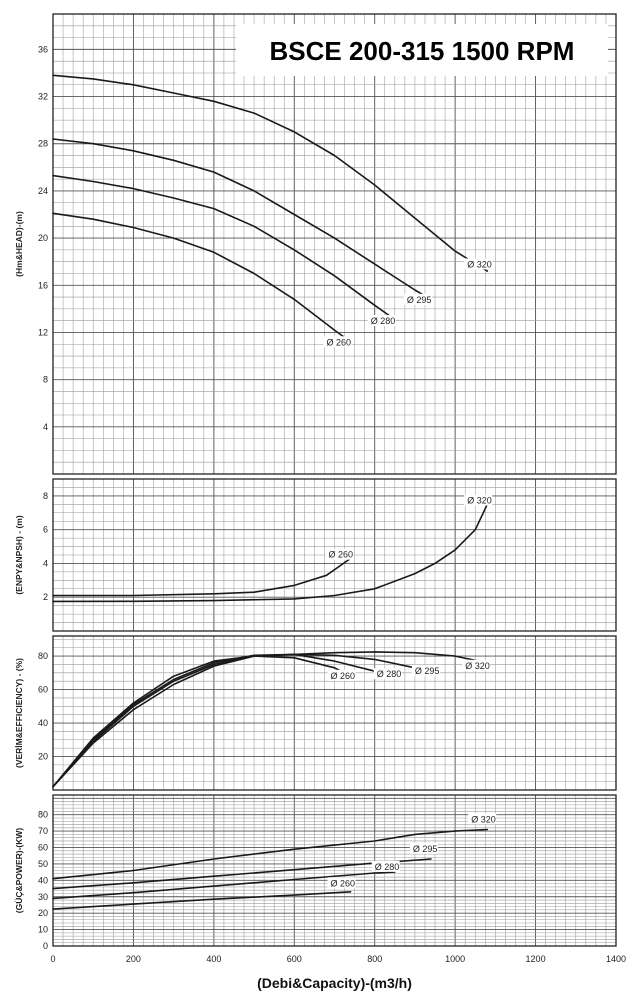 The height and width of the screenshot is (1000, 639). What do you see at coordinates (133, 959) in the screenshot?
I see `x-tick-label: 200` at bounding box center [133, 959].